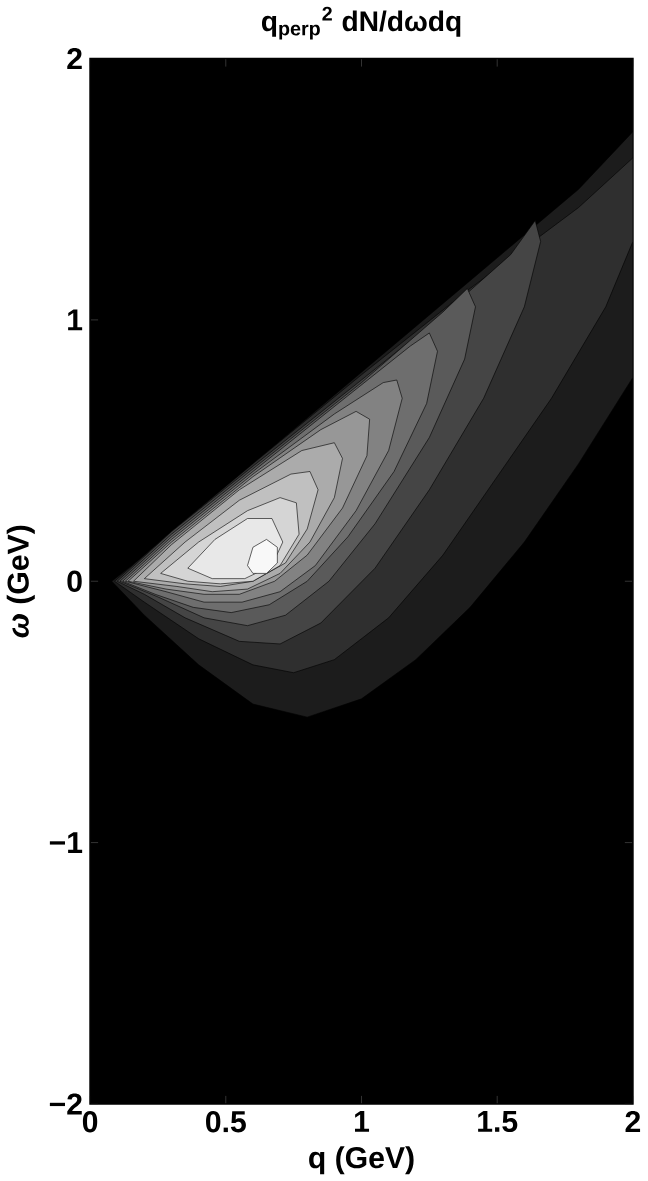  I want to click on chart-title: q$_{perp}$$^{2}$ dN/dωdq, so click(361, 23).